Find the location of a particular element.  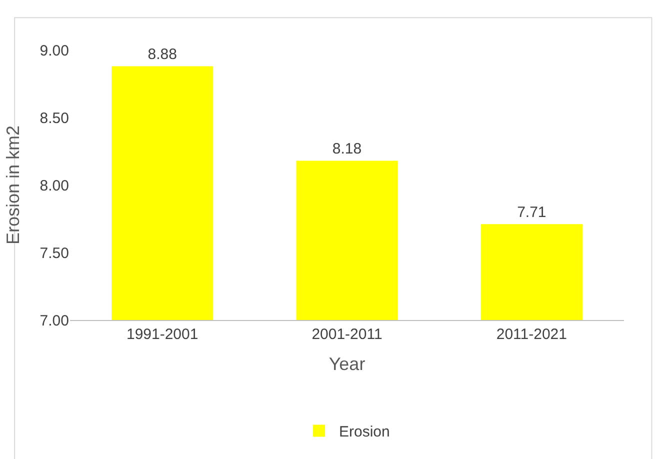

y-tick-label: 7.50 is located at coordinates (54, 253).